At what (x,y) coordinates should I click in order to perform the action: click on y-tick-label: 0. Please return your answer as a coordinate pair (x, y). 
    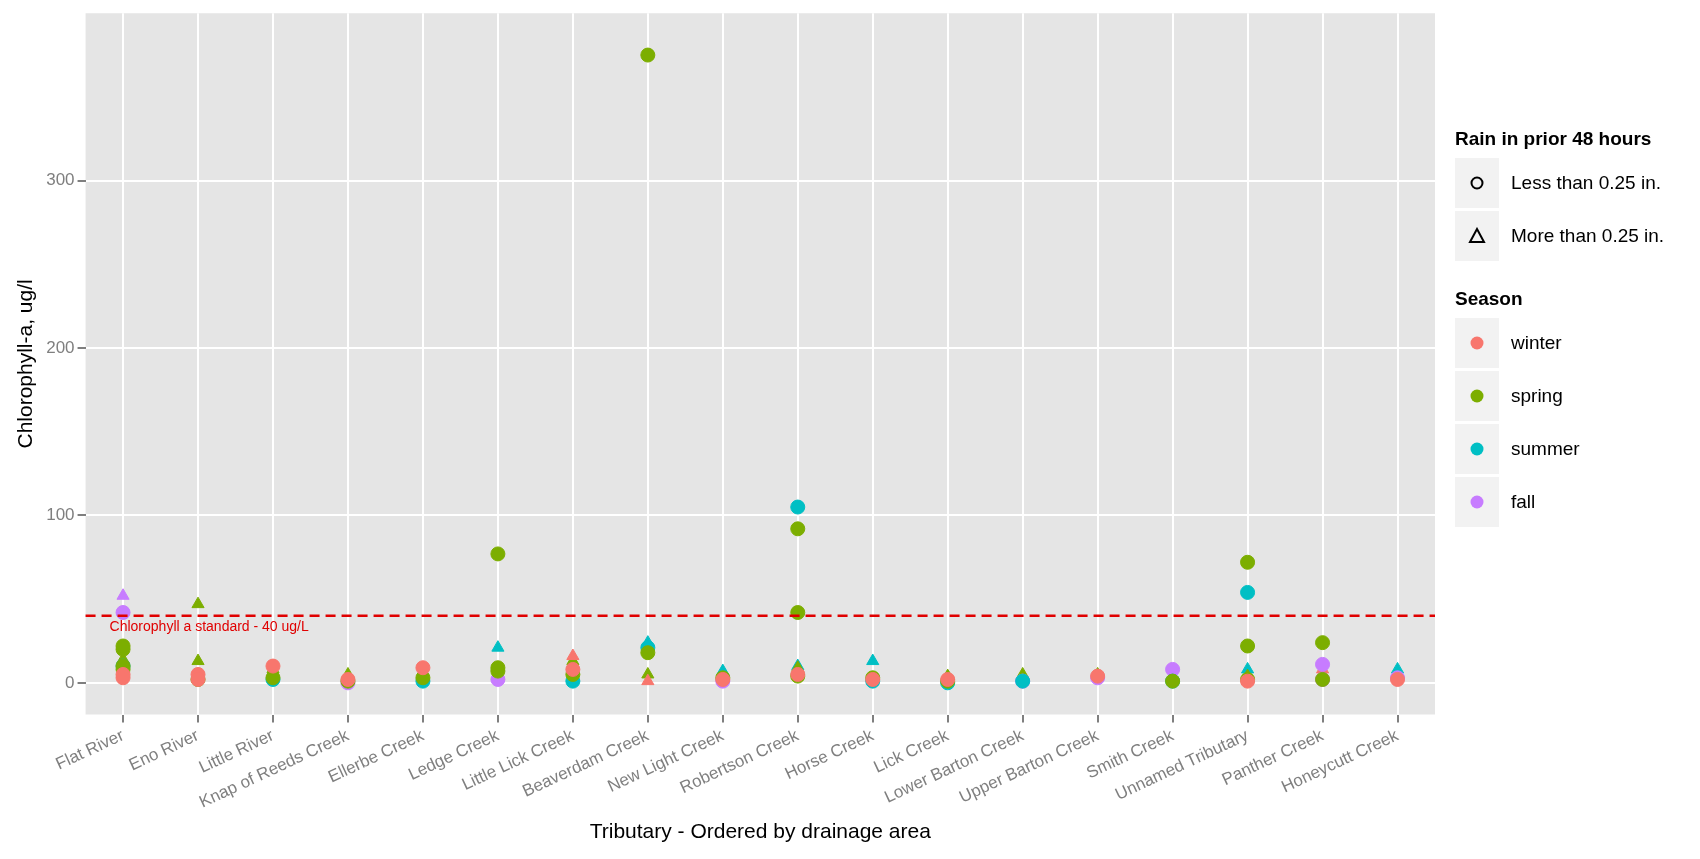
    Looking at the image, I should click on (70, 682).